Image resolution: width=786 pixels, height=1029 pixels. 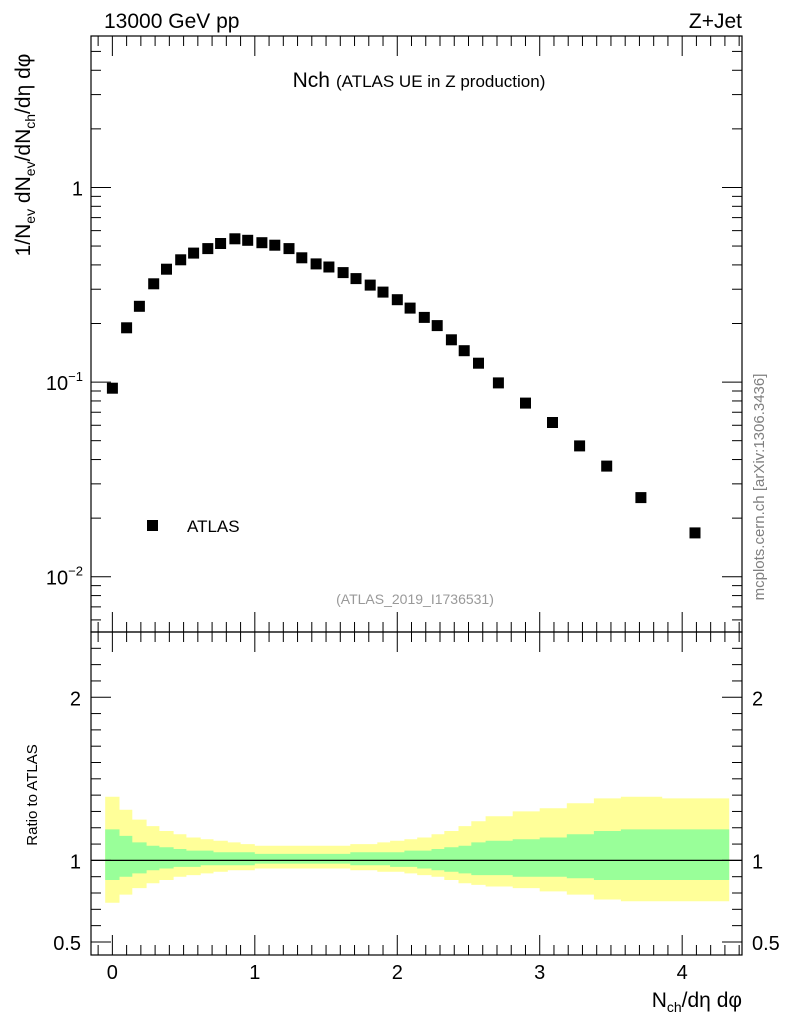 I want to click on x-tick-label: 1, so click(x=254, y=973).